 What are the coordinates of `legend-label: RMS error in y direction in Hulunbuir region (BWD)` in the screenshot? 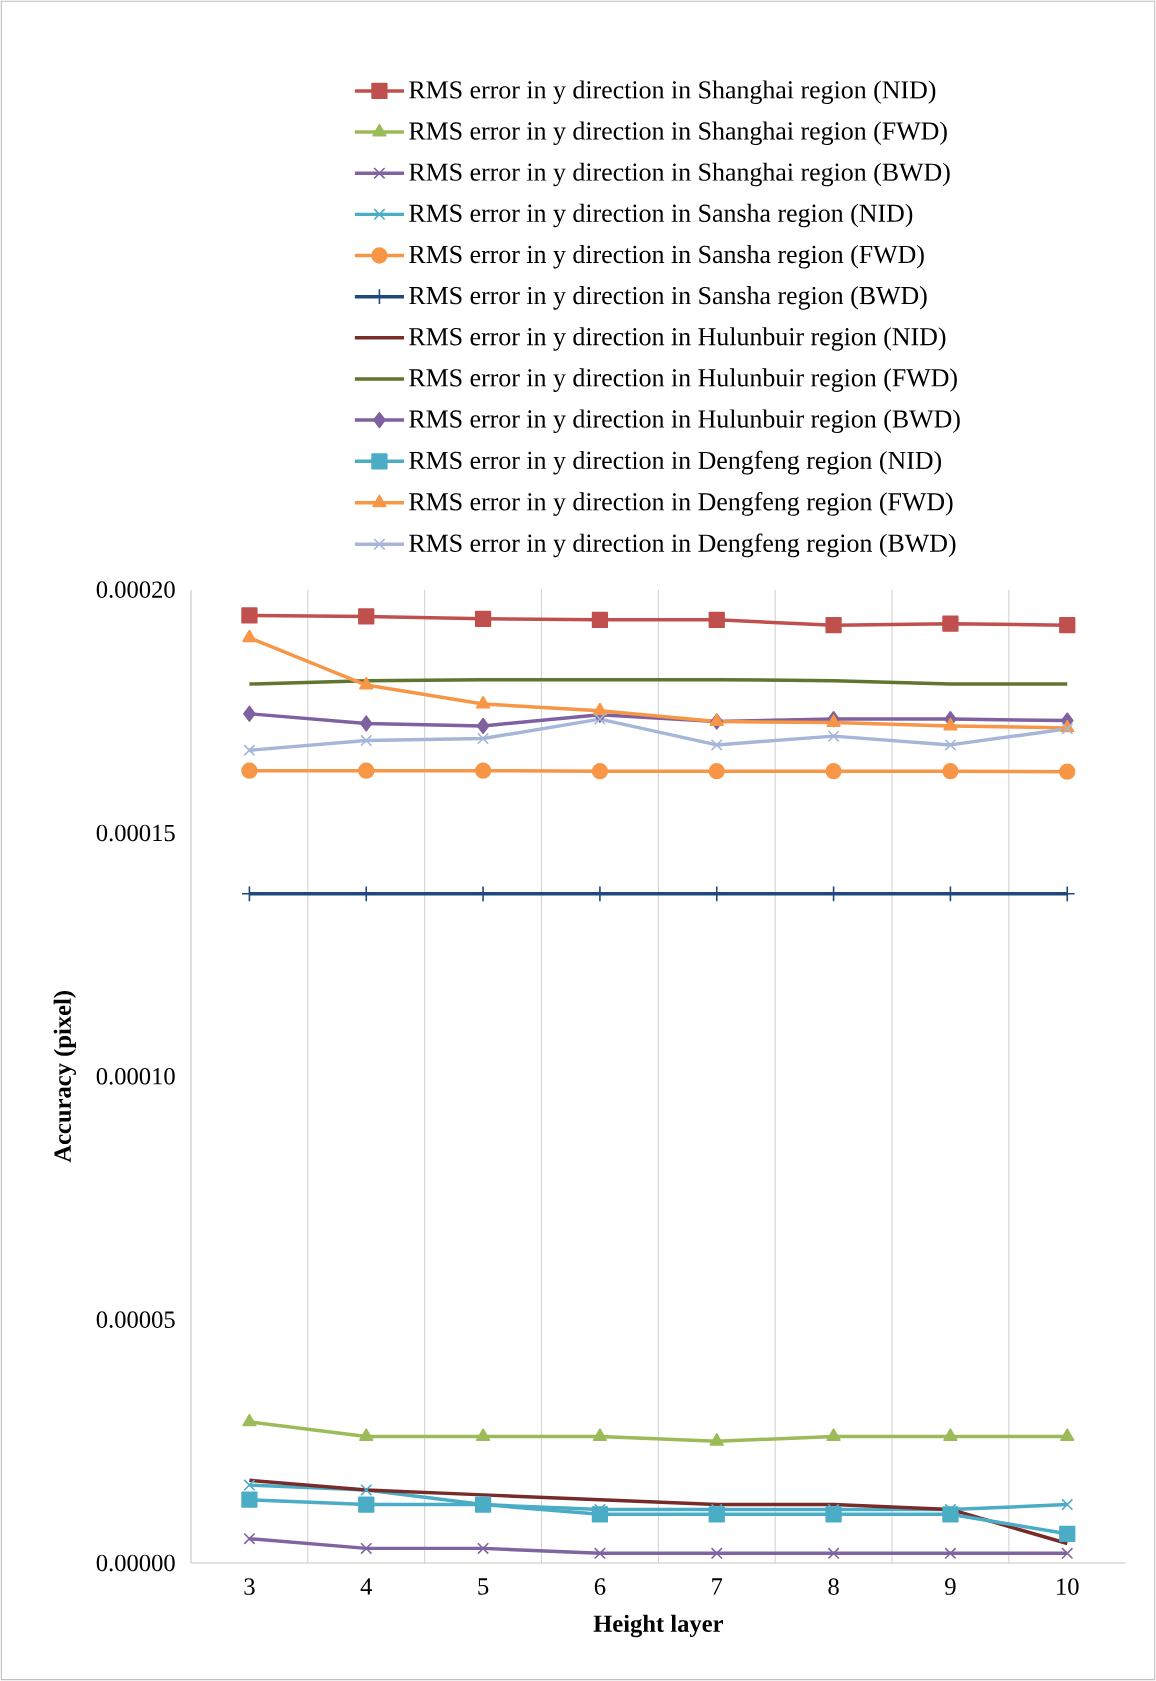 It's located at (684, 421).